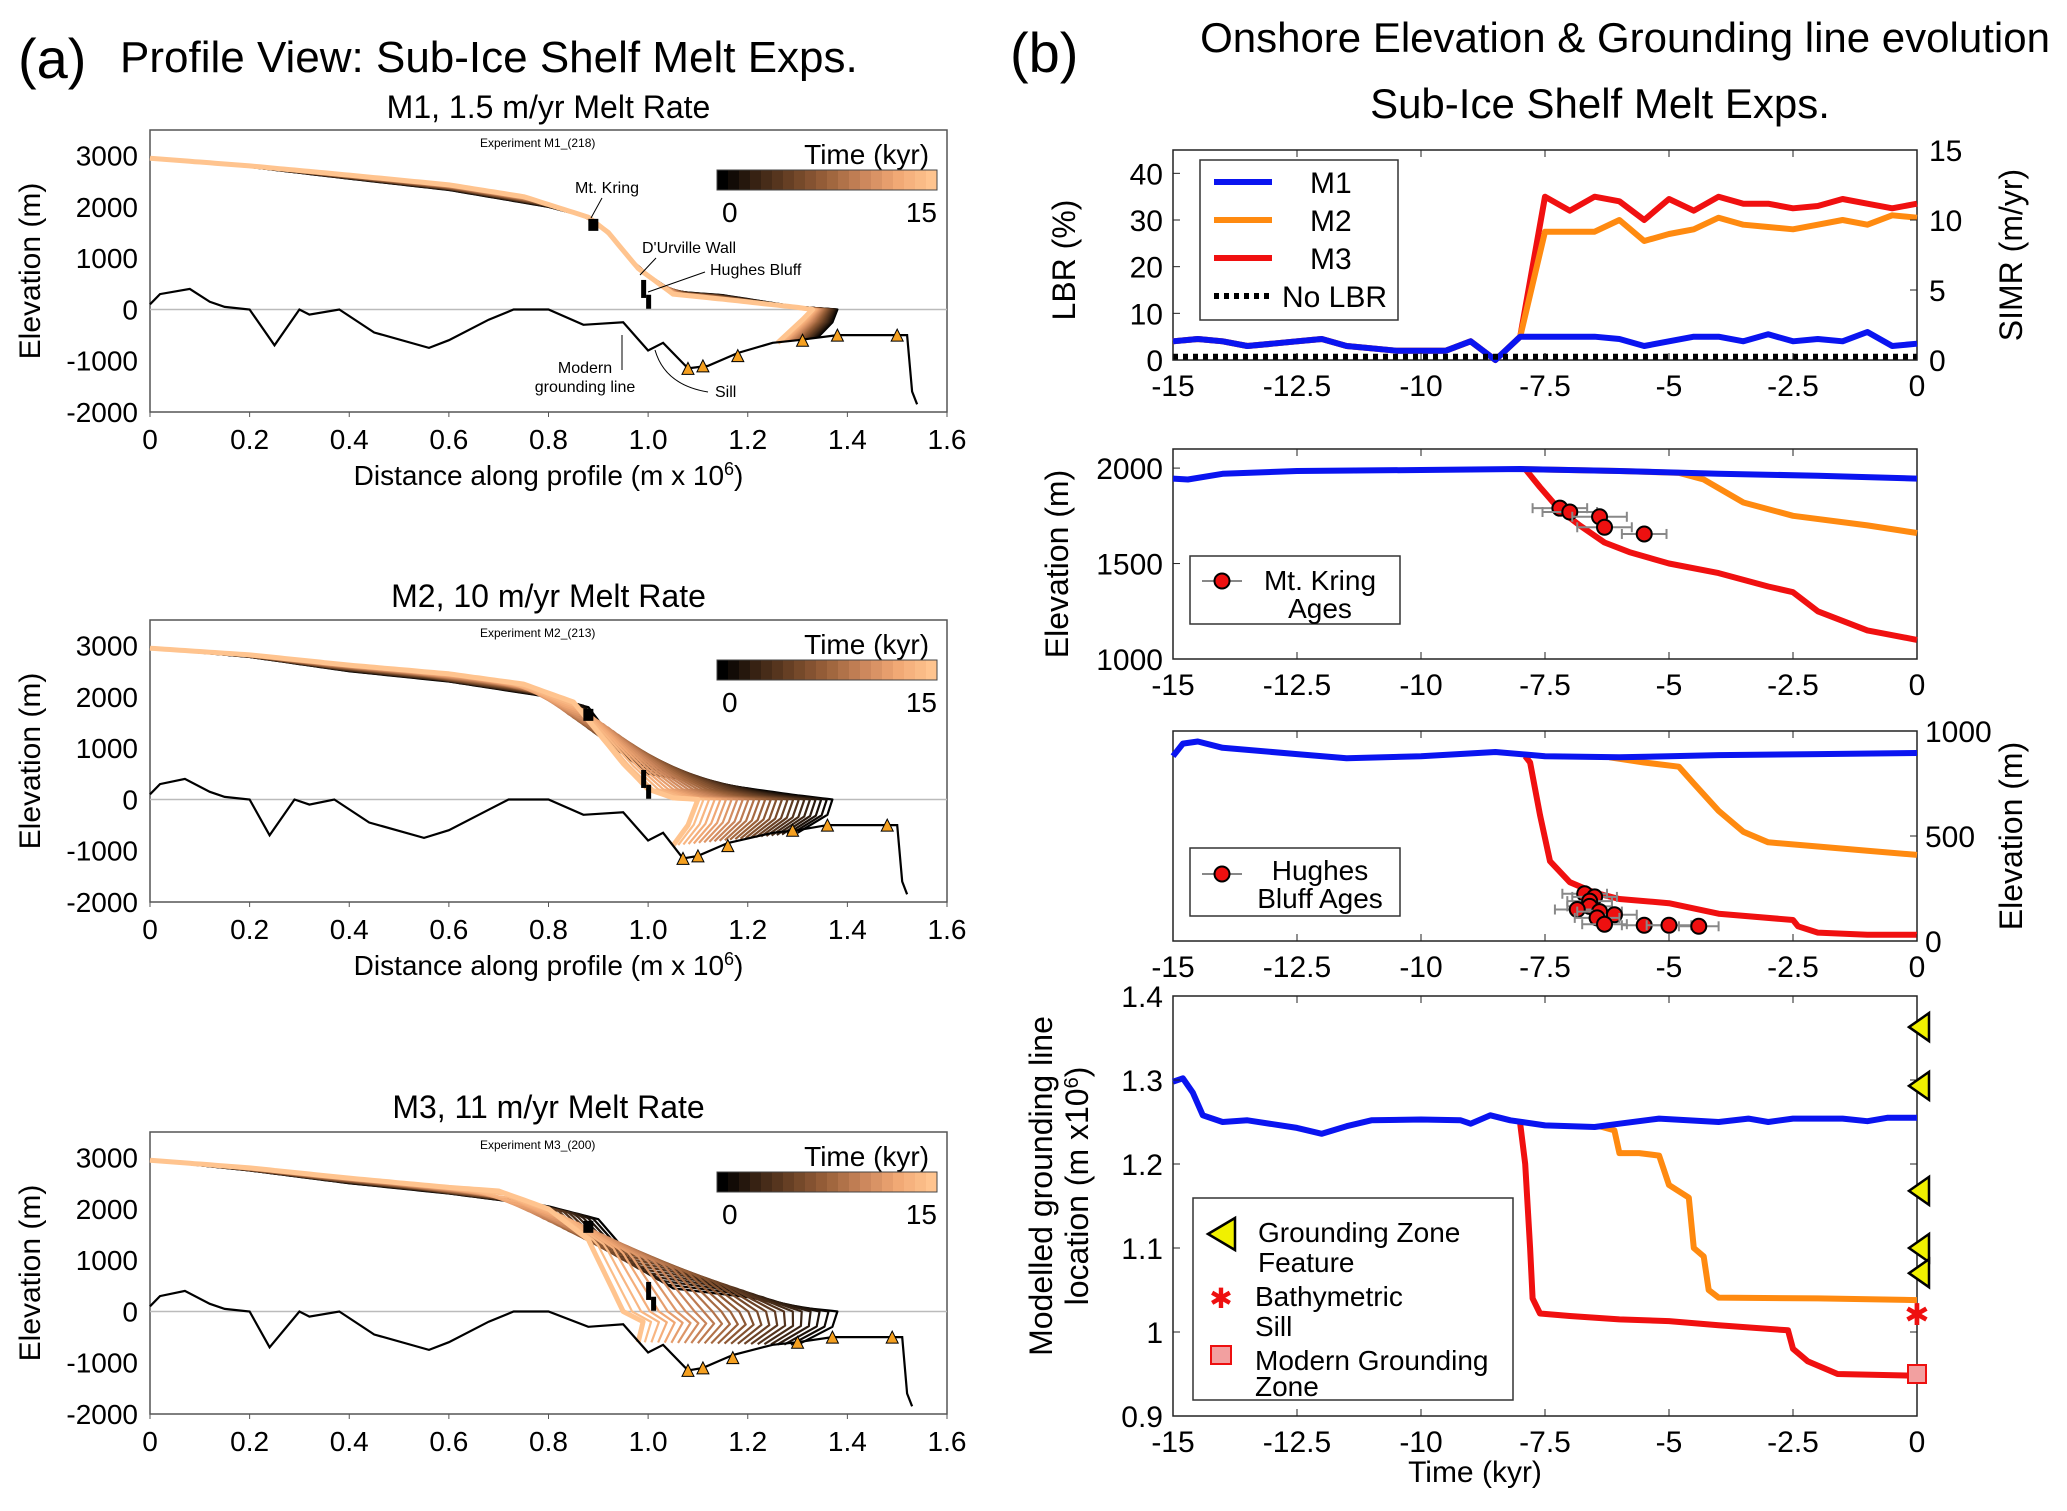 This screenshot has width=2067, height=1511. Describe the element at coordinates (1306, 1262) in the screenshot. I see `legend-label: Feature` at that location.